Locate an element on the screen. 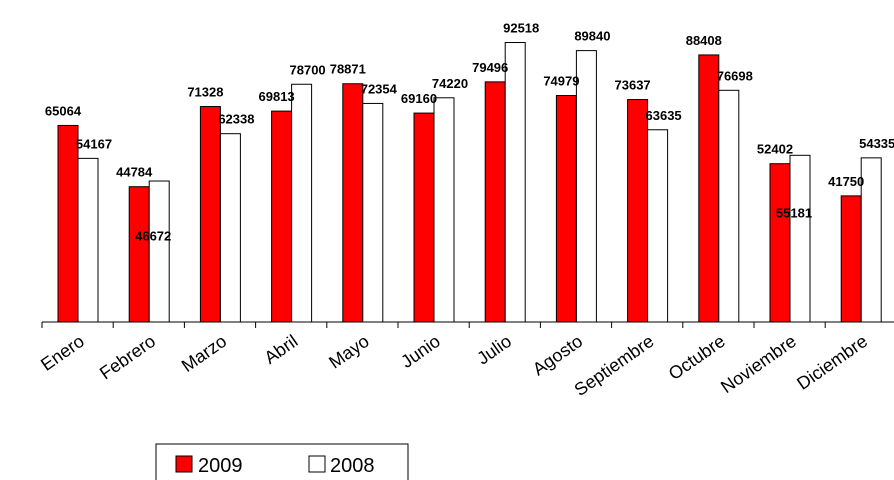 Image resolution: width=894 pixels, height=480 pixels. bar-2009-junio is located at coordinates (424, 217).